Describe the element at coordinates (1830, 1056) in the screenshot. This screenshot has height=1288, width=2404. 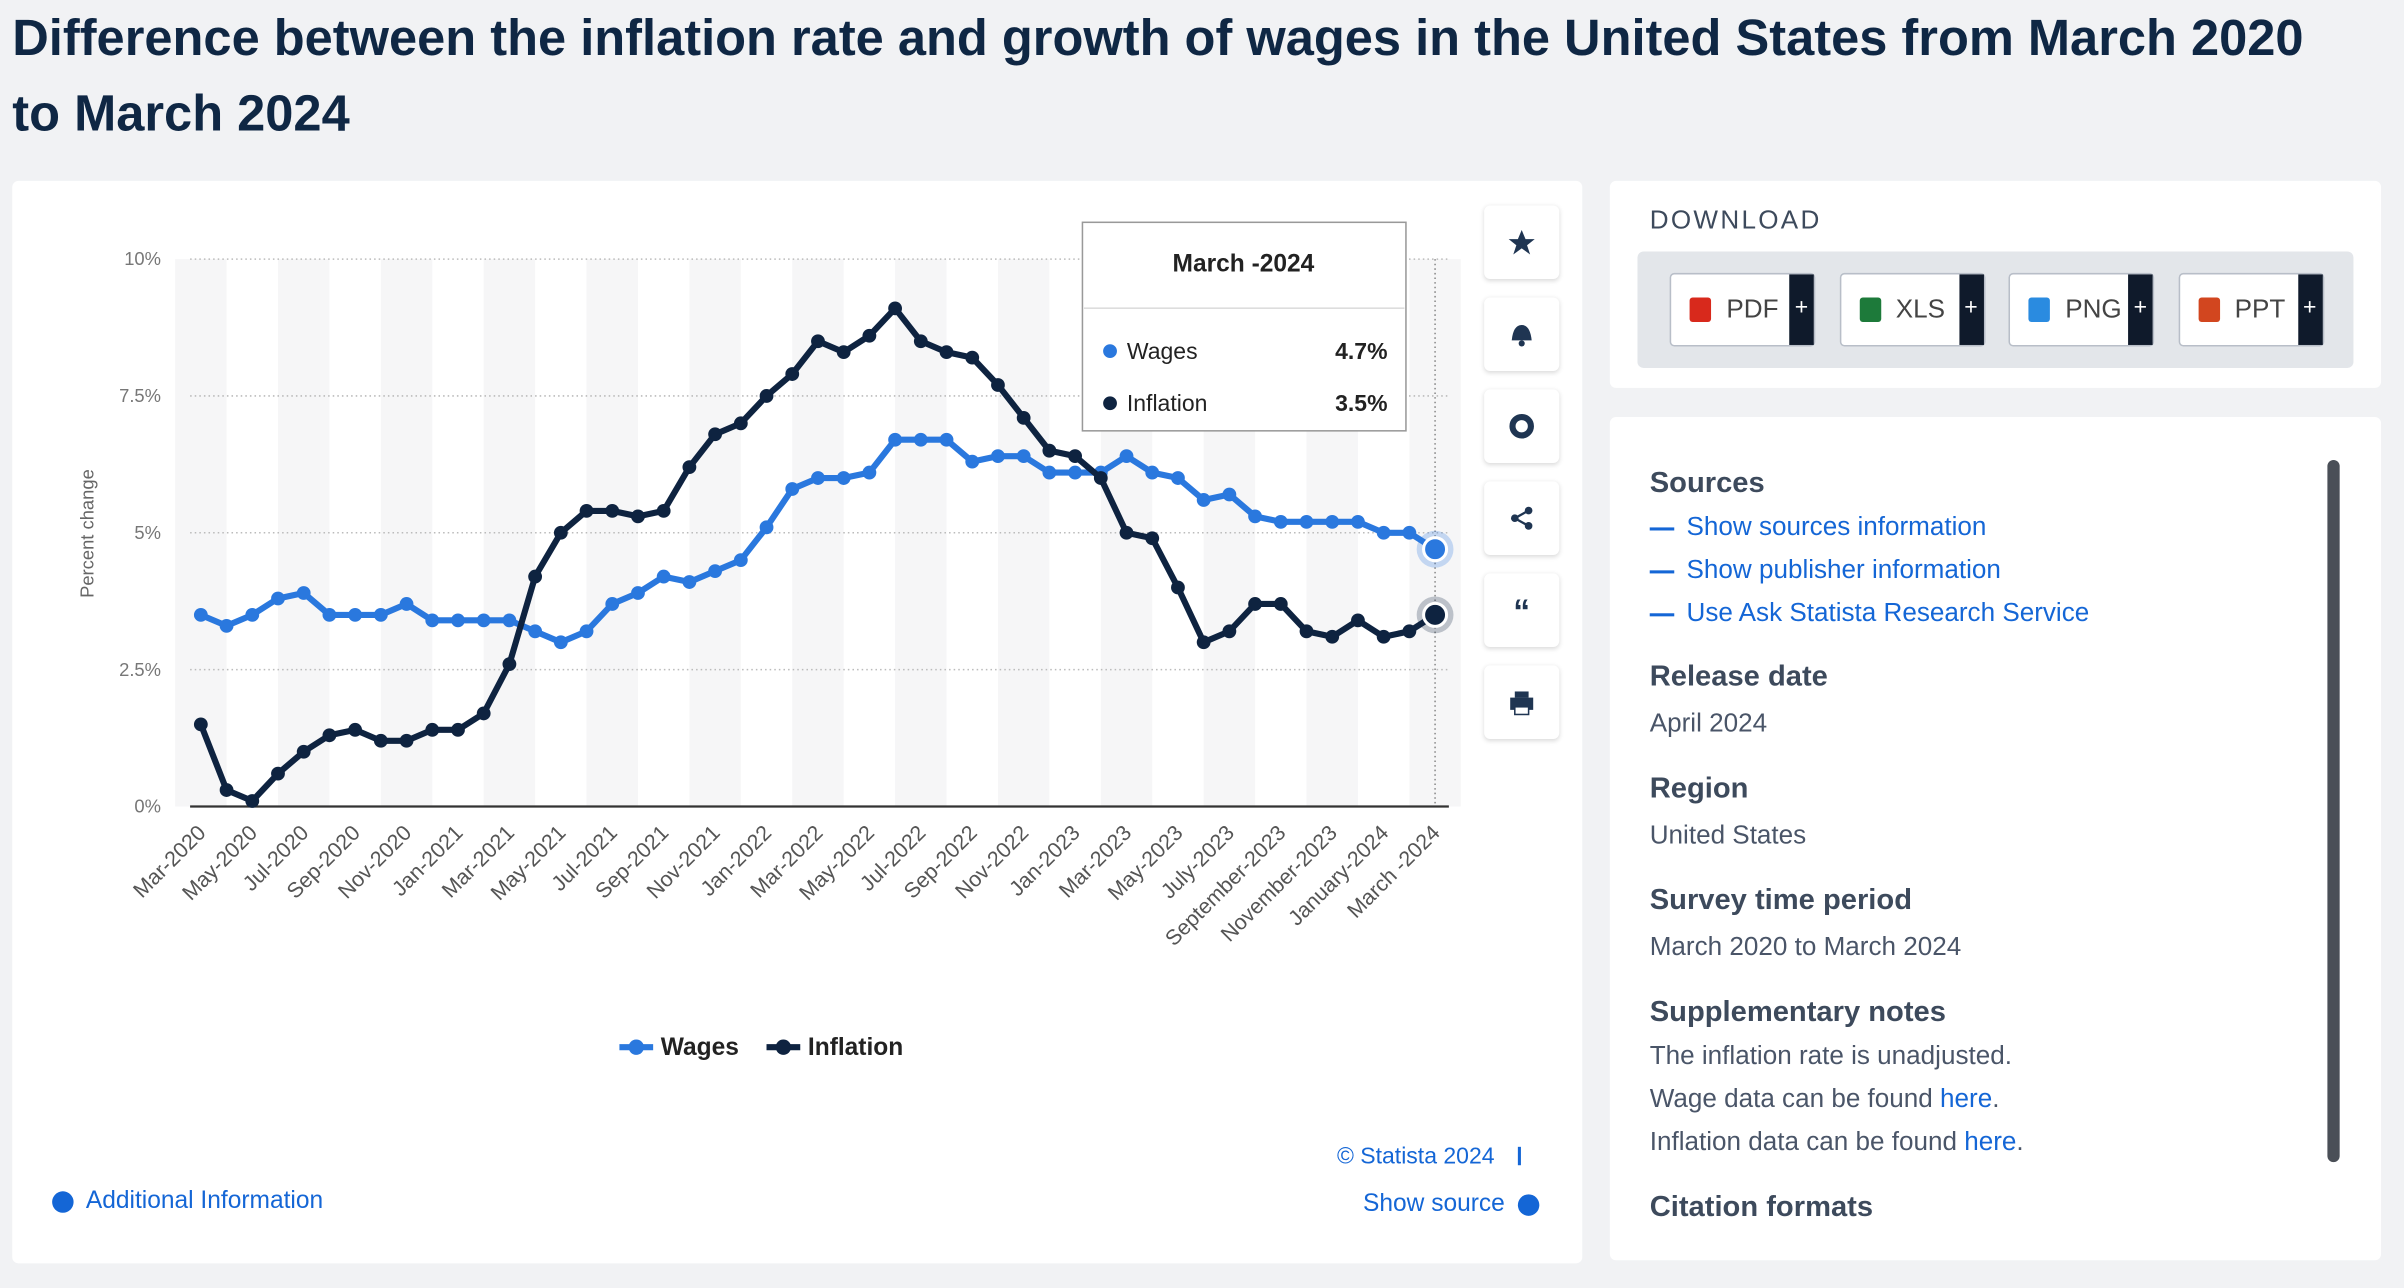
I see `note-text: The inflation rate is unadjusted.` at that location.